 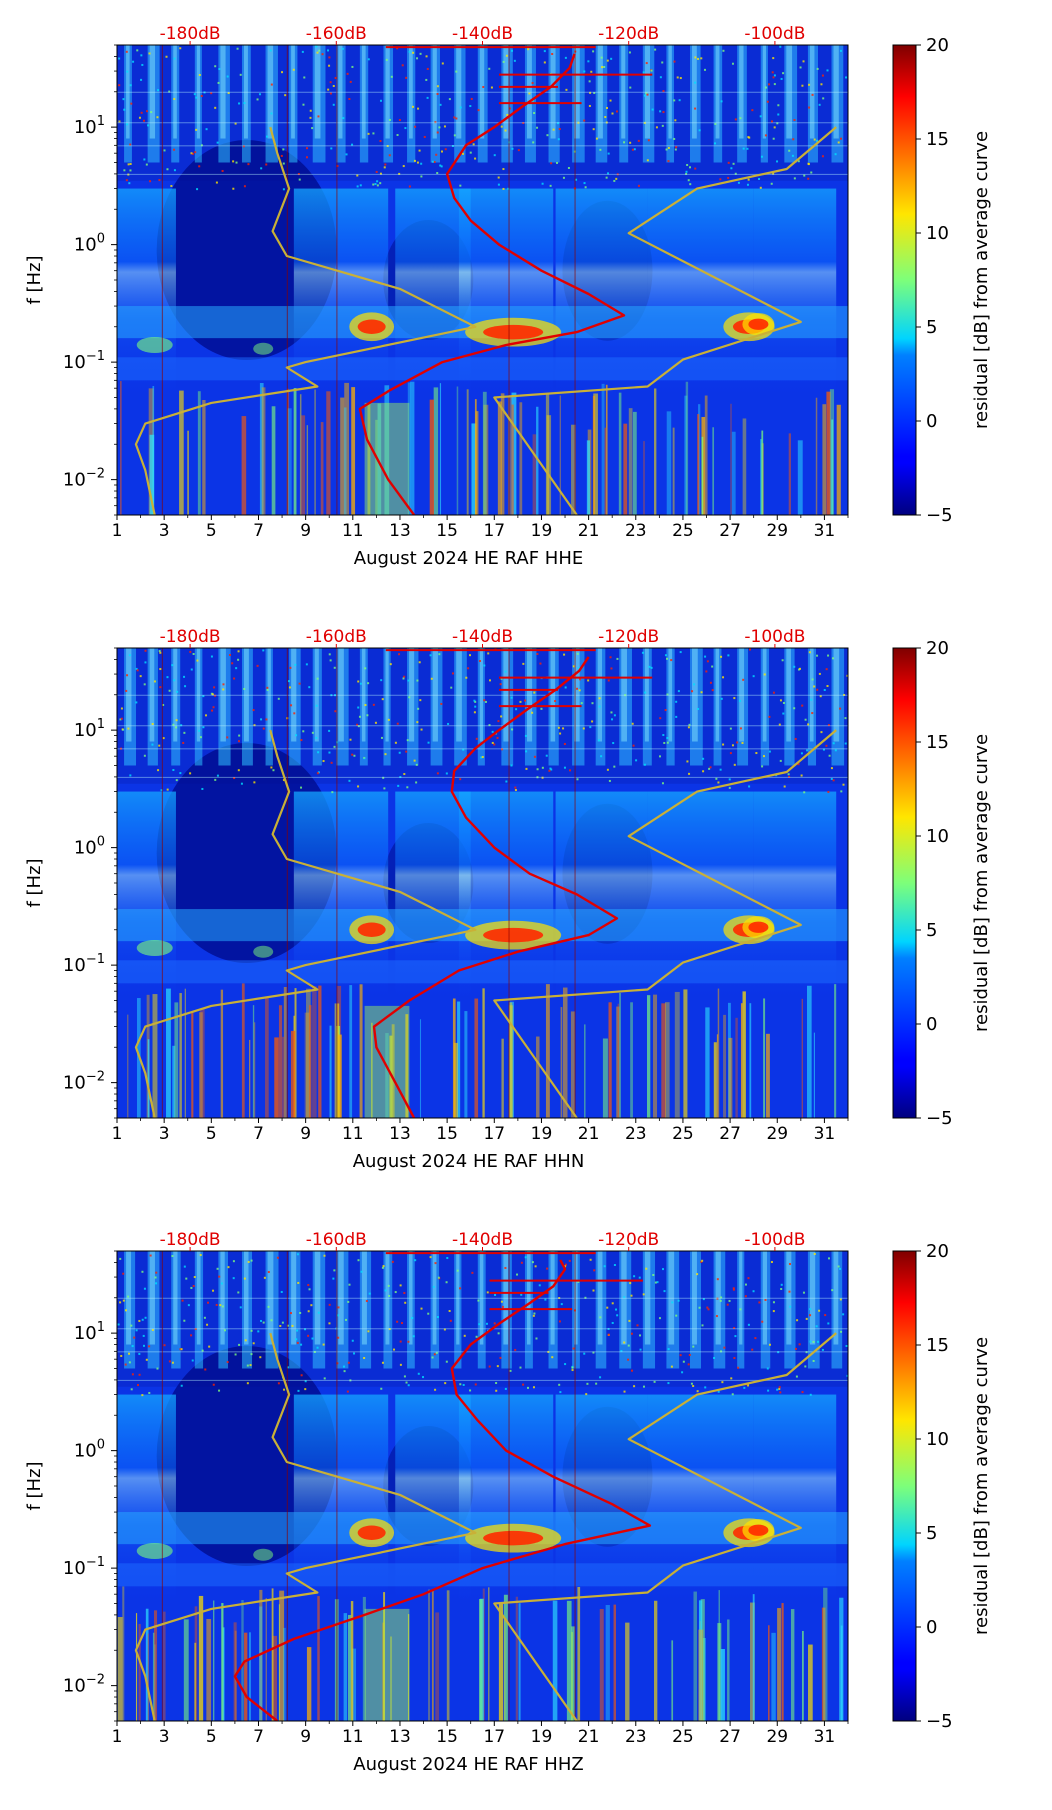 What do you see at coordinates (353, 1737) in the screenshot?
I see `x-tick-label: 11` at bounding box center [353, 1737].